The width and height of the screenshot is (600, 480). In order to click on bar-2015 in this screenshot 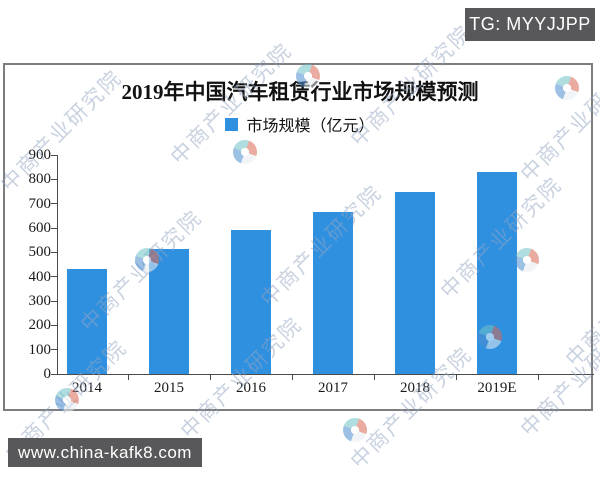, I will do `click(169, 311)`.